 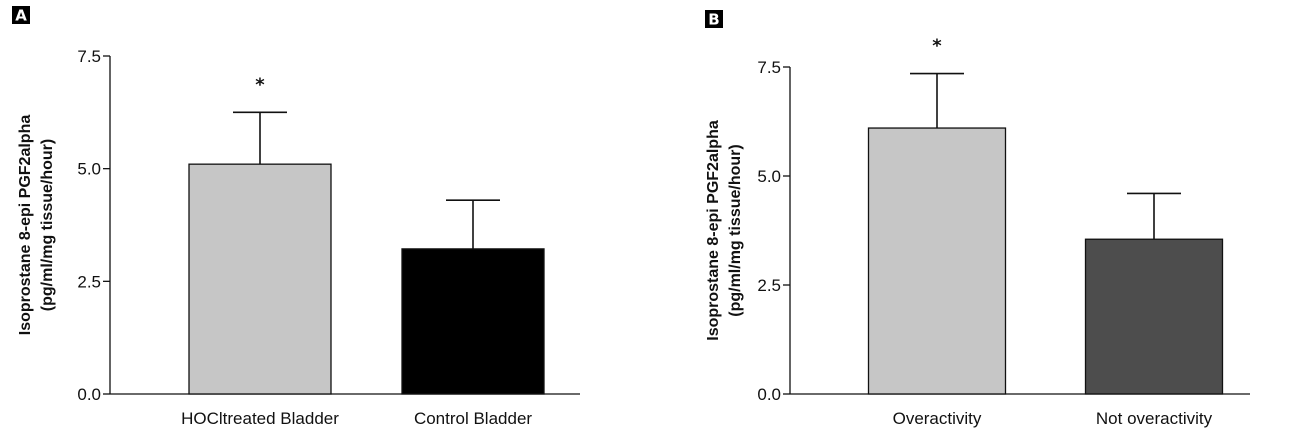 I want to click on panel-label: A, so click(x=21, y=16).